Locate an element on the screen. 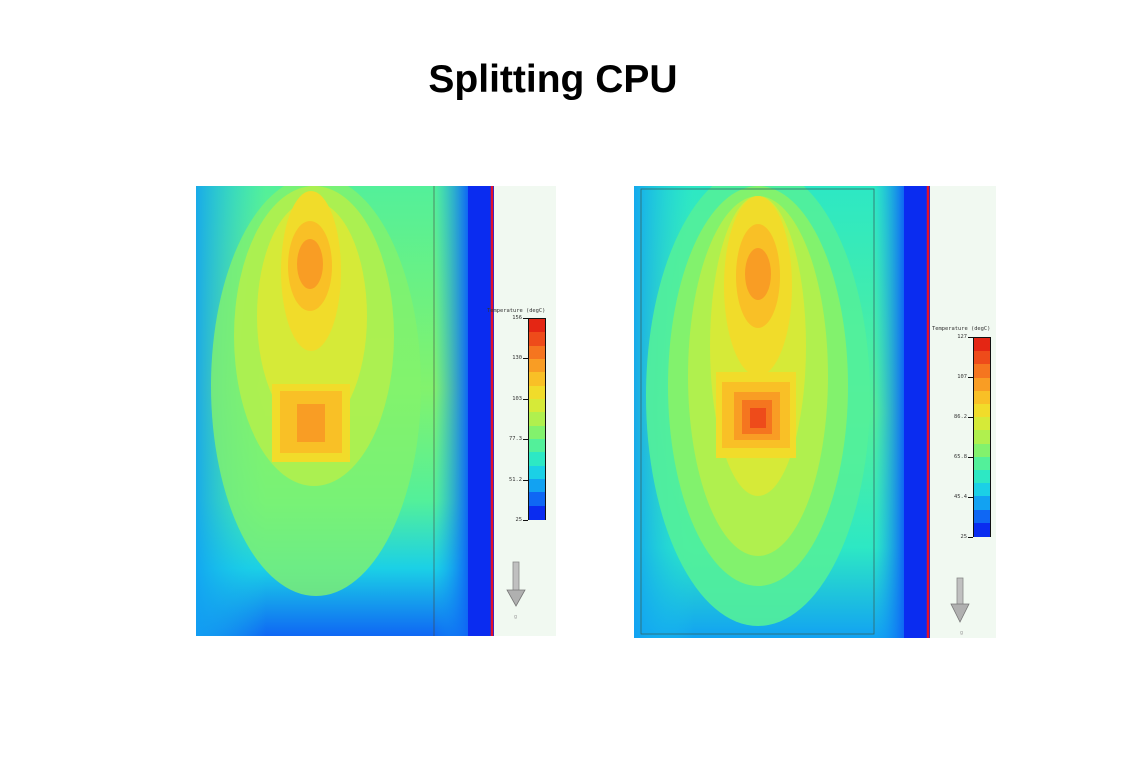 The width and height of the screenshot is (1146, 774). color-bar-tick-label: 127 is located at coordinates (962, 337).